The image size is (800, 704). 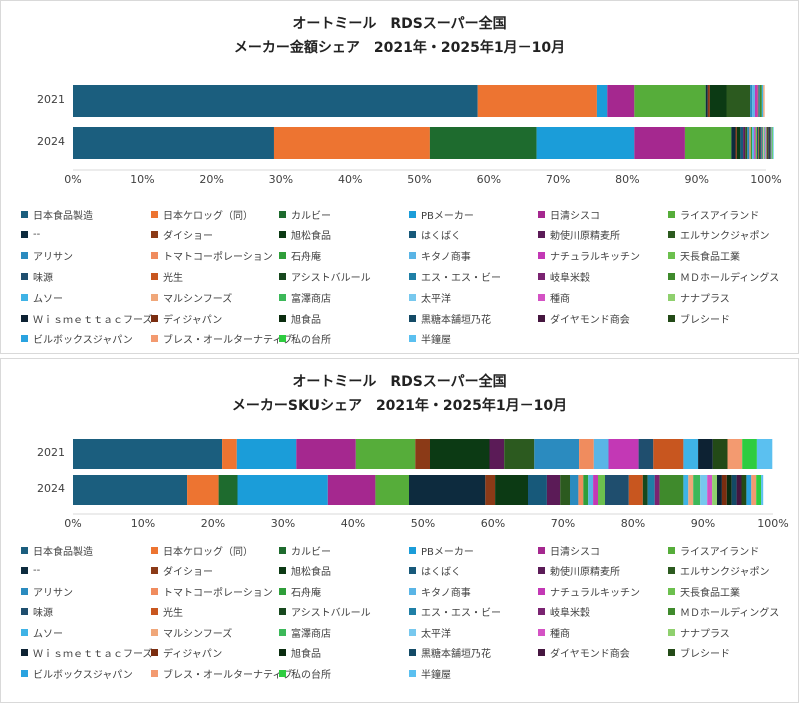 What do you see at coordinates (710, 258) in the screenshot?
I see `legend-label: 天長食品工業` at bounding box center [710, 258].